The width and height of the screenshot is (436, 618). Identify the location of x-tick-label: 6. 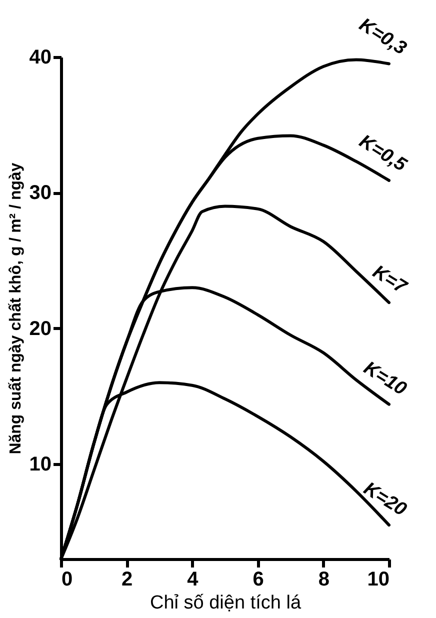
(258, 579).